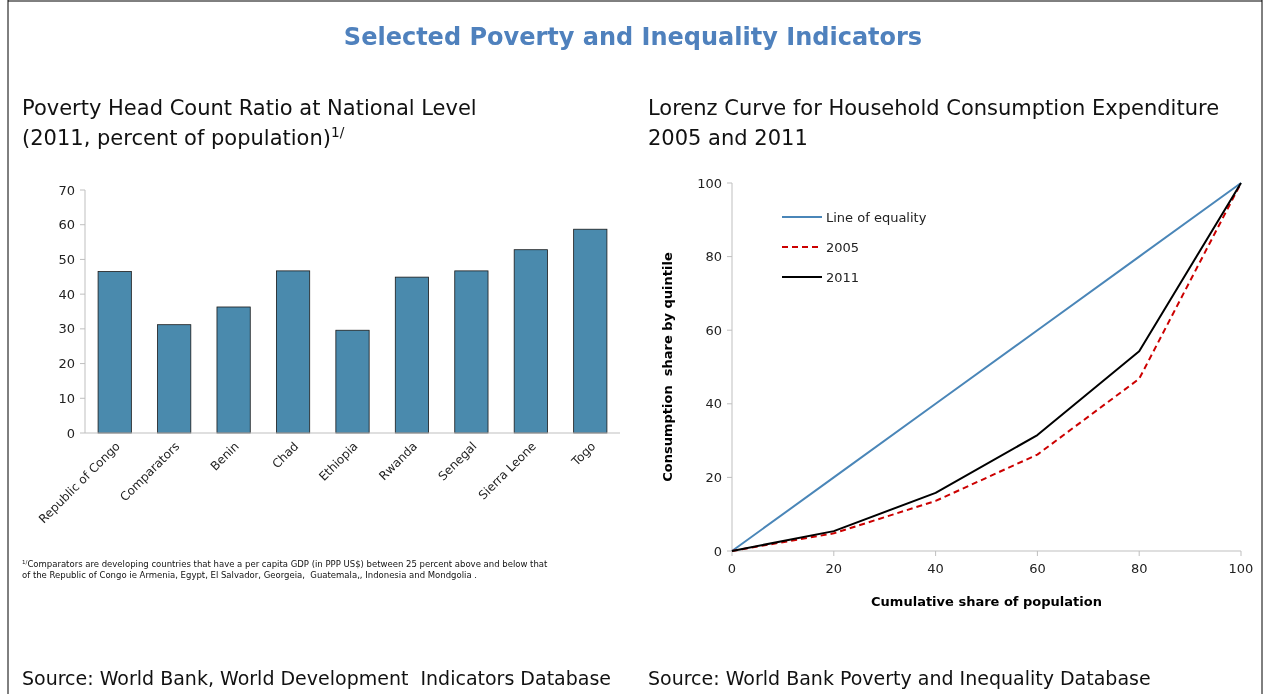 This screenshot has height=694, width=1266. What do you see at coordinates (66, 398) in the screenshot?
I see `y-tick-label: 10` at bounding box center [66, 398].